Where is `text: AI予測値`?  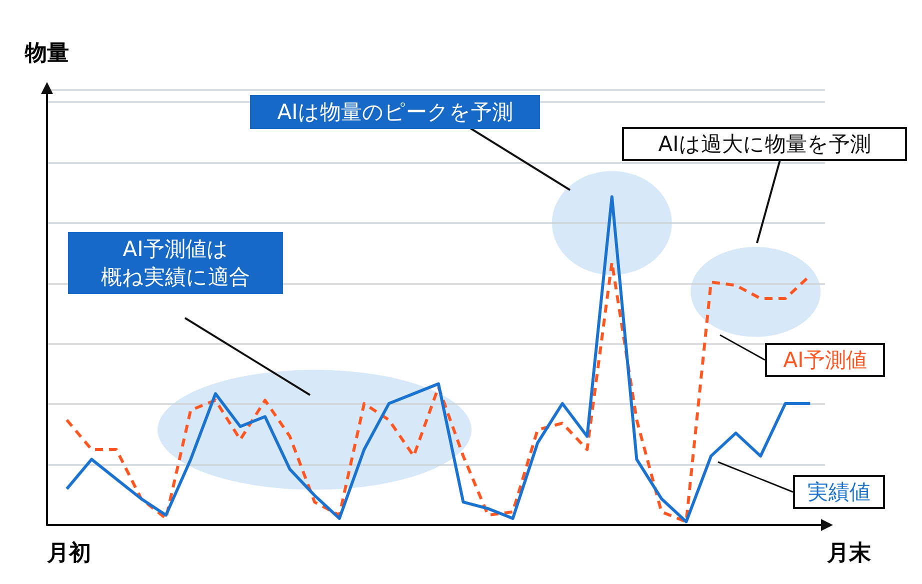 text: AI予測値 is located at coordinates (825, 360).